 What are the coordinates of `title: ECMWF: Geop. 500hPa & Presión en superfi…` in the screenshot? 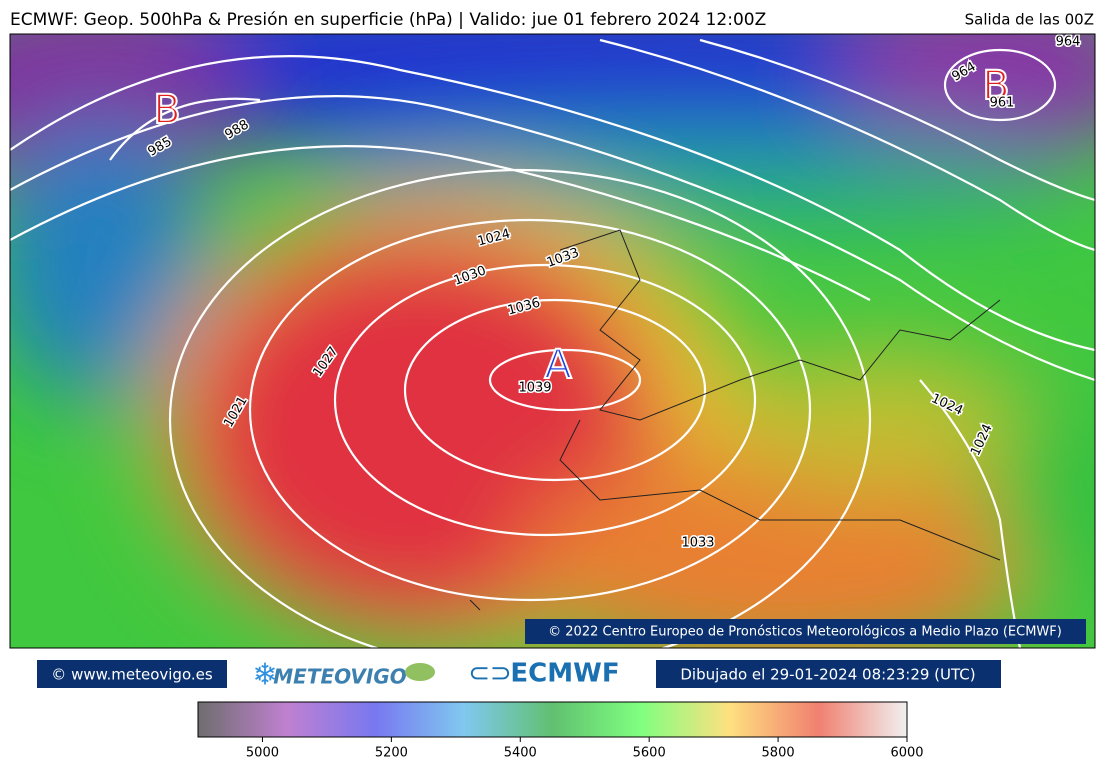 It's located at (388, 20).